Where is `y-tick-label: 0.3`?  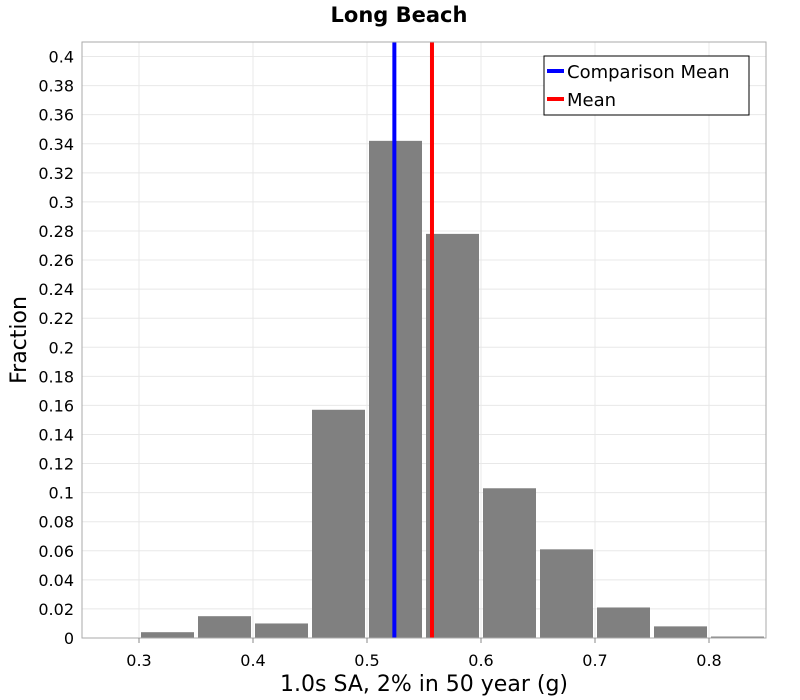 y-tick-label: 0.3 is located at coordinates (61, 202).